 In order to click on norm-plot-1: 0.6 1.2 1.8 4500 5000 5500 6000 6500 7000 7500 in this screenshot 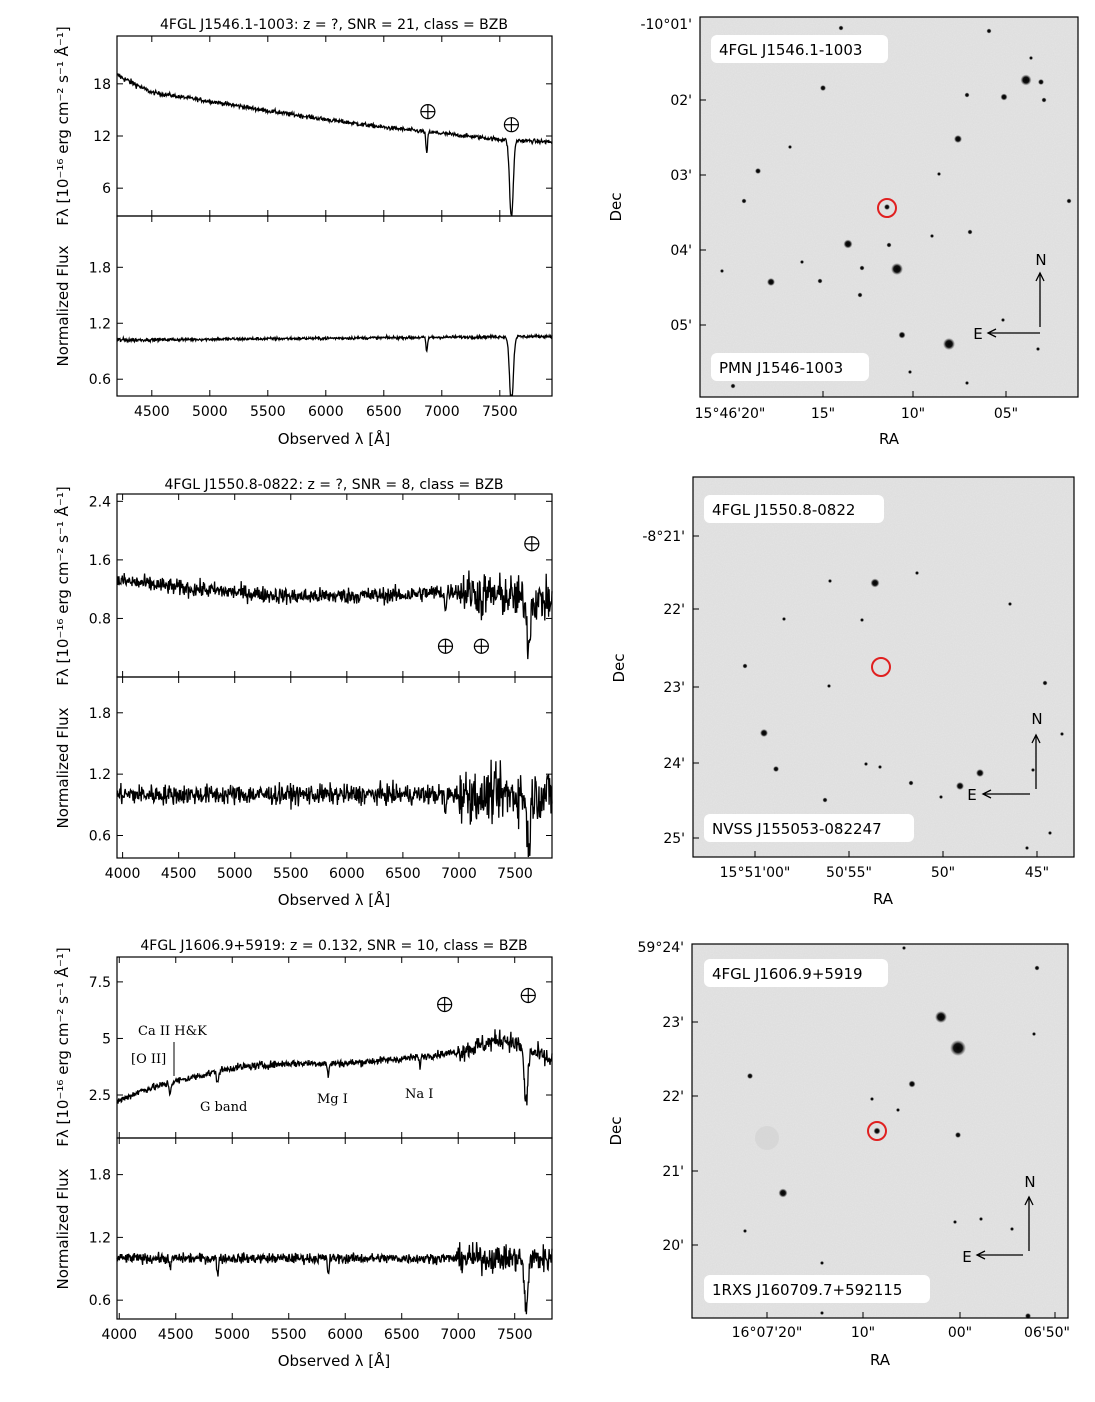, I will do `click(321, 318)`.